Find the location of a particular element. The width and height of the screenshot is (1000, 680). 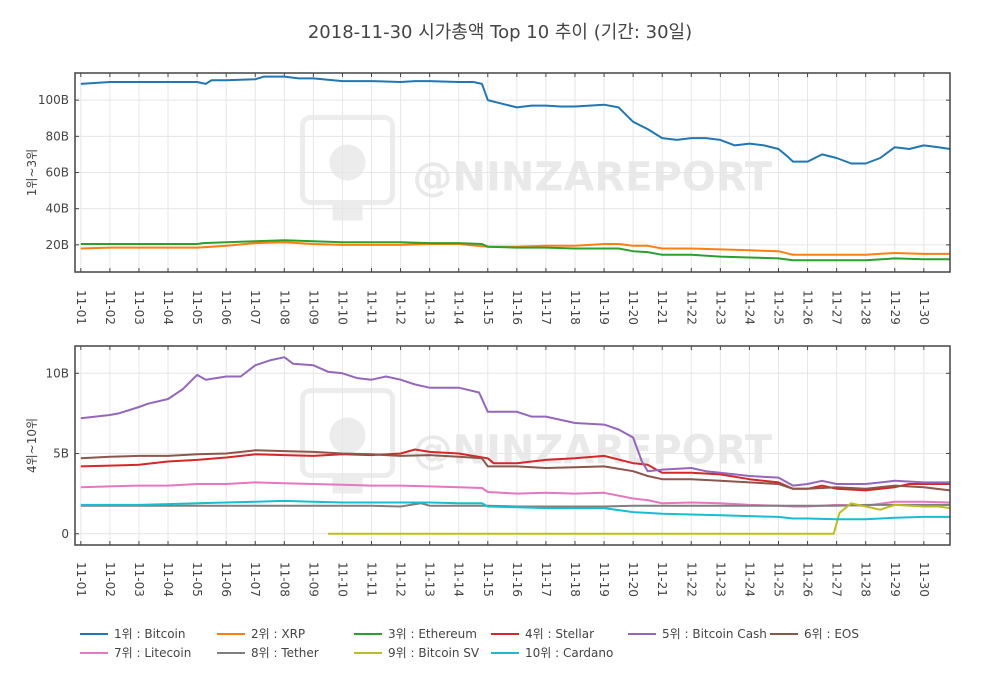

legend-item: 6위 : EOS is located at coordinates (814, 634).